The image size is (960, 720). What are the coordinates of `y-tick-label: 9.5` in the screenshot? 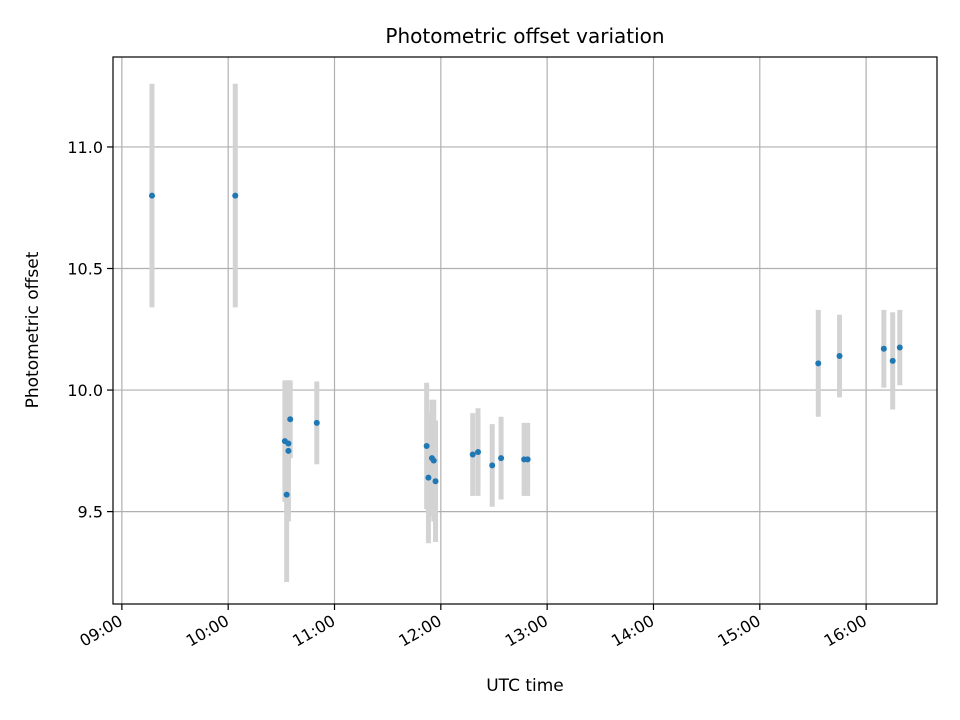 It's located at (90, 512).